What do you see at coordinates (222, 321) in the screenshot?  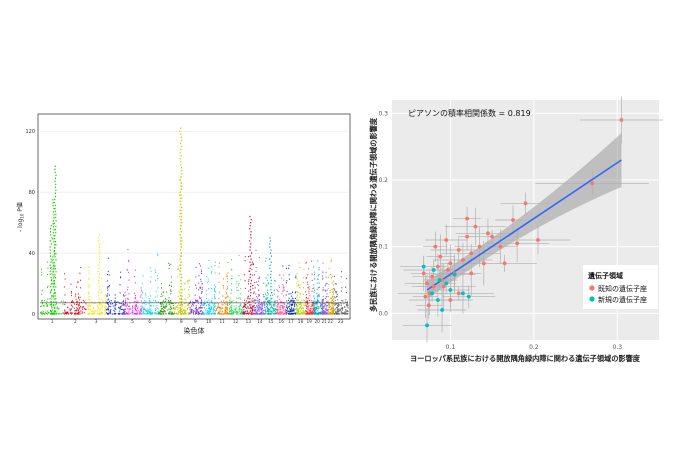 I see `manhattan-x-tick-label: 11` at bounding box center [222, 321].